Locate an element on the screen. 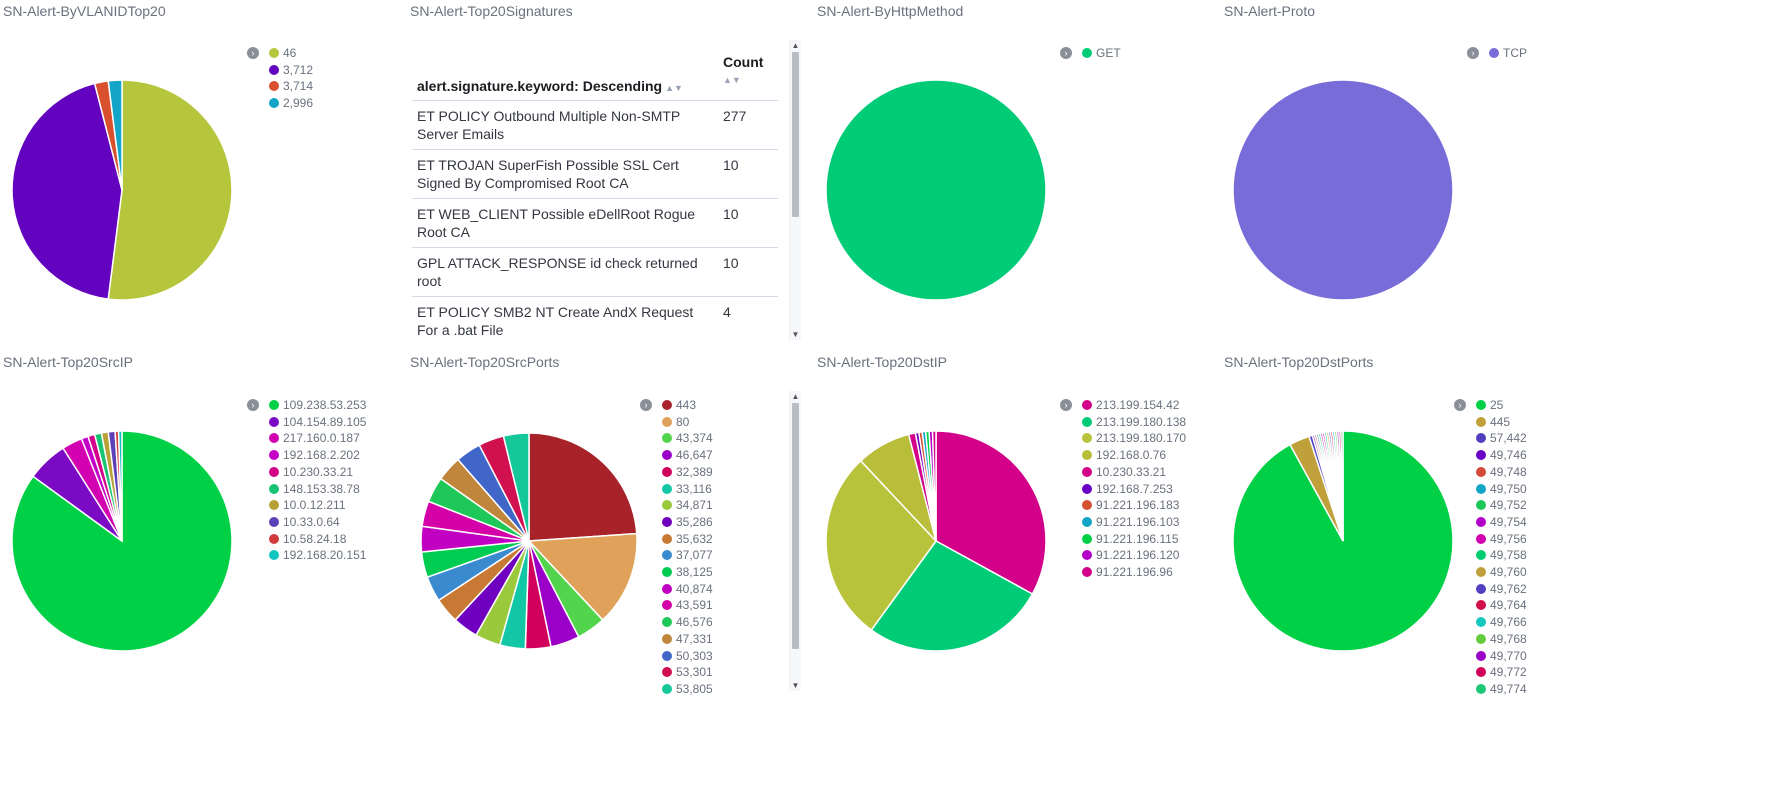 The image size is (1784, 801). legend-item: 34,871 is located at coordinates (687, 505).